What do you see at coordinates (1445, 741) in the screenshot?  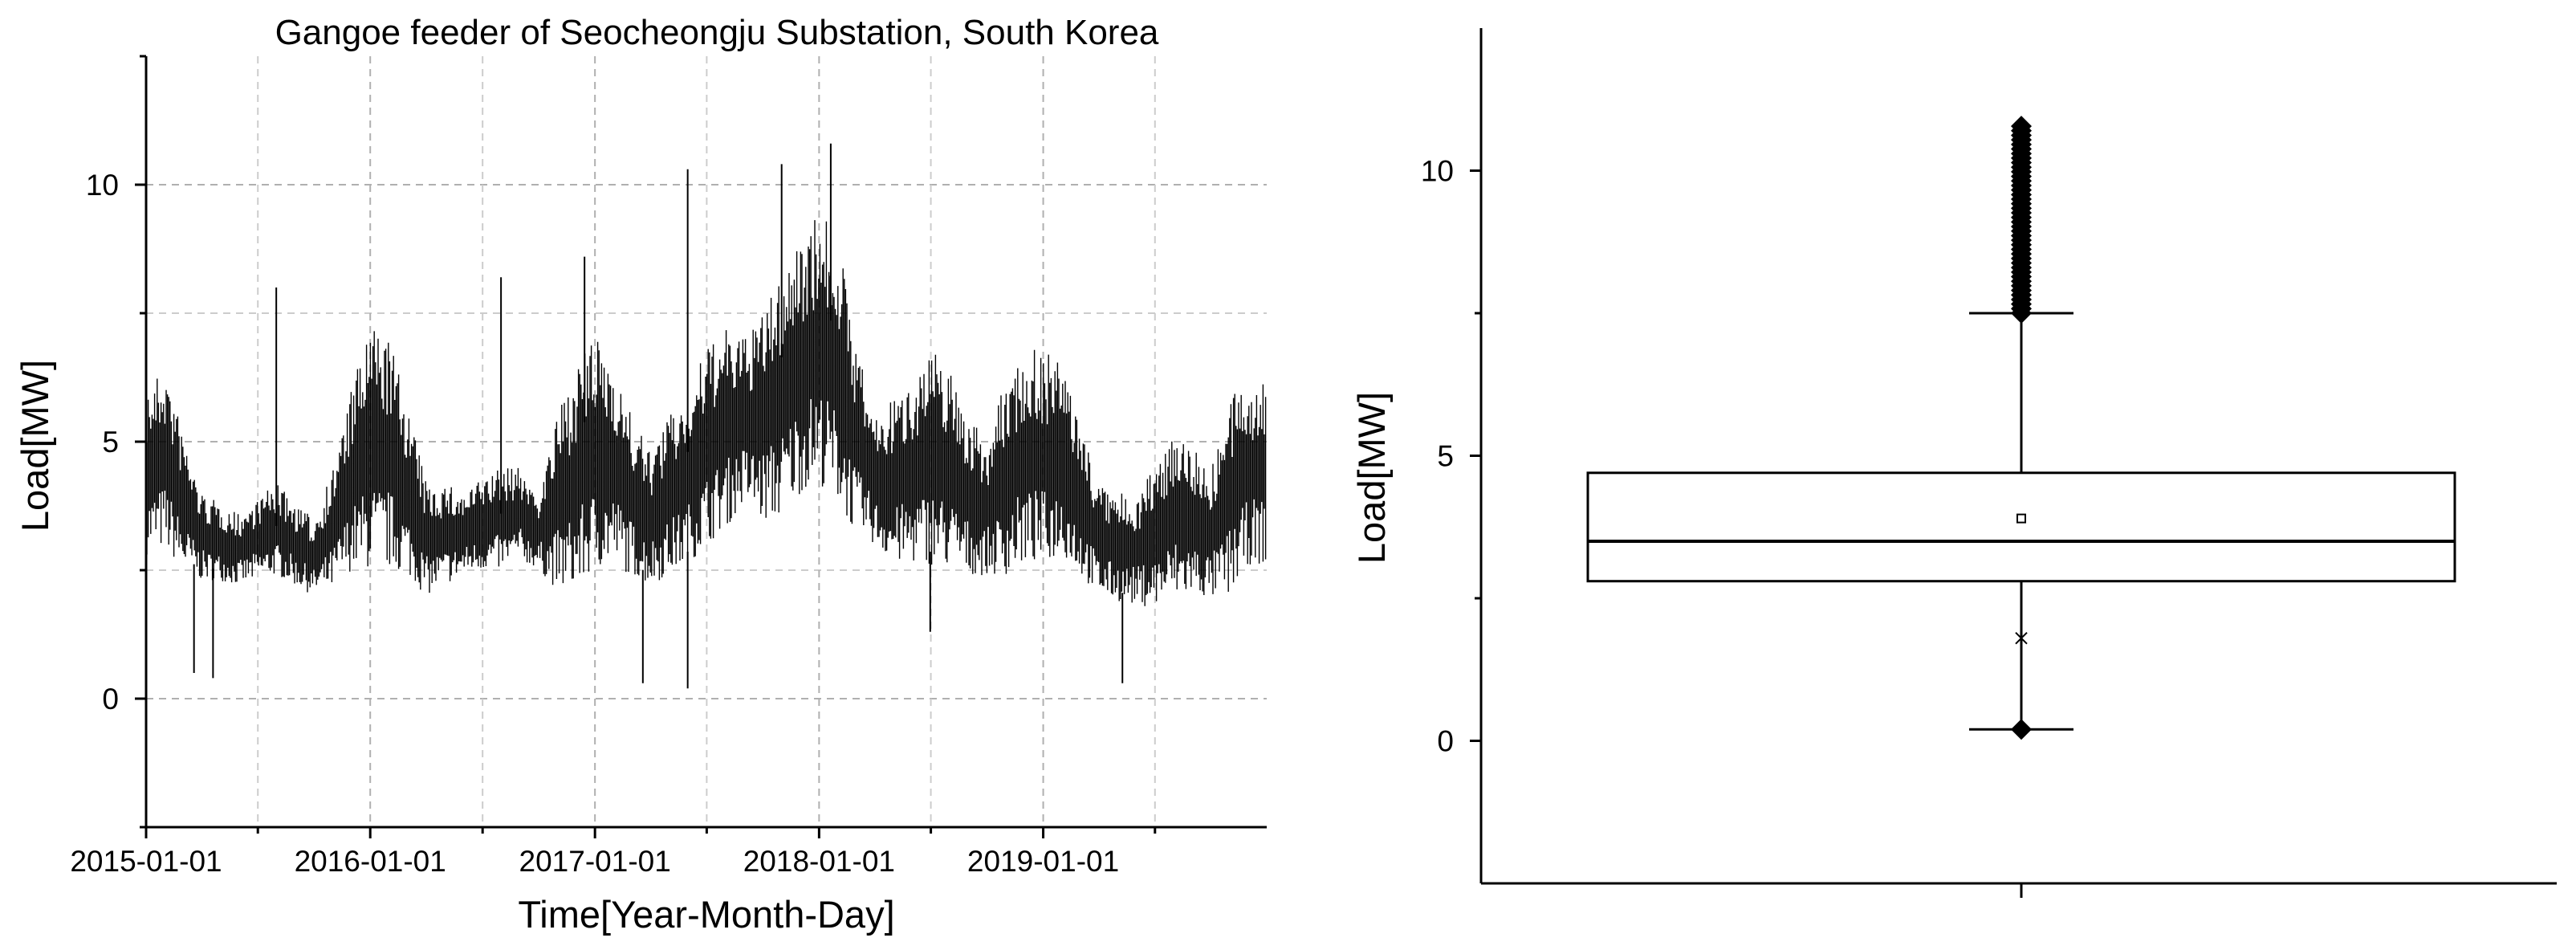 I see `box-y-tick-label: 0` at bounding box center [1445, 741].